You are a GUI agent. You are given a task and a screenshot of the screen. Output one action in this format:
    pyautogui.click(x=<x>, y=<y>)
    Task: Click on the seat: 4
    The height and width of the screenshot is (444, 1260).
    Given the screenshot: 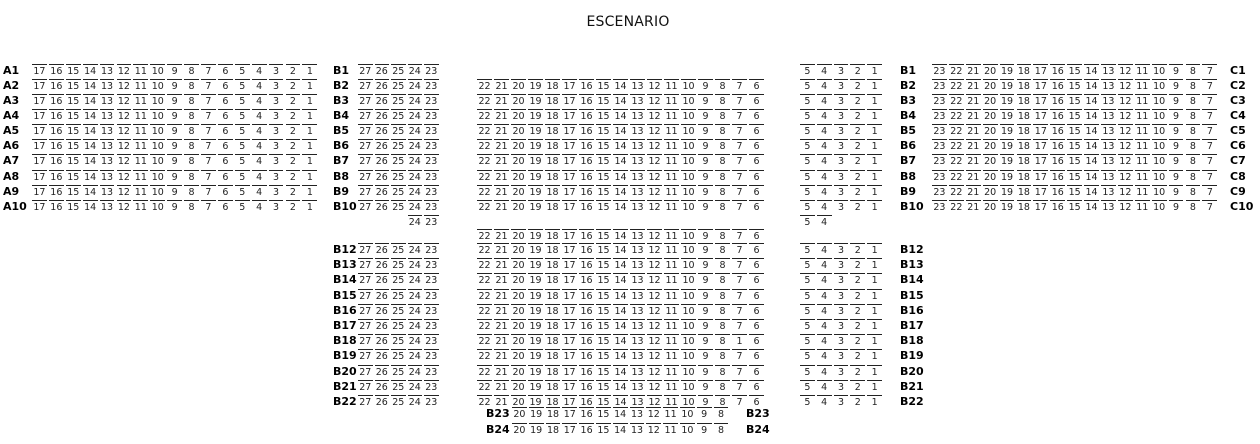 What is the action you would take?
    pyautogui.click(x=259, y=177)
    